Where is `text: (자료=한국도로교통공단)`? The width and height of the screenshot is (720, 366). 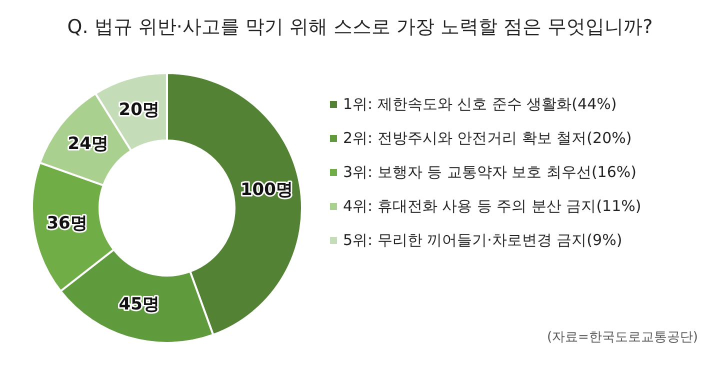 text: (자료=한국도로교통공단) is located at coordinates (622, 337).